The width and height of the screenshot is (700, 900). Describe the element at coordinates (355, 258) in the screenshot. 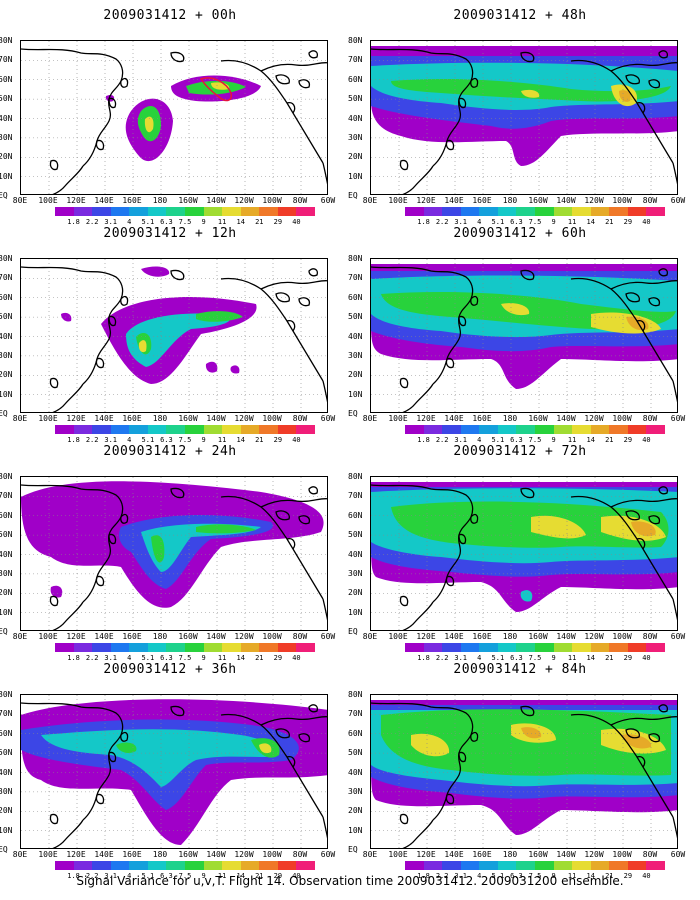

I see `latitude-label: 80N` at that location.